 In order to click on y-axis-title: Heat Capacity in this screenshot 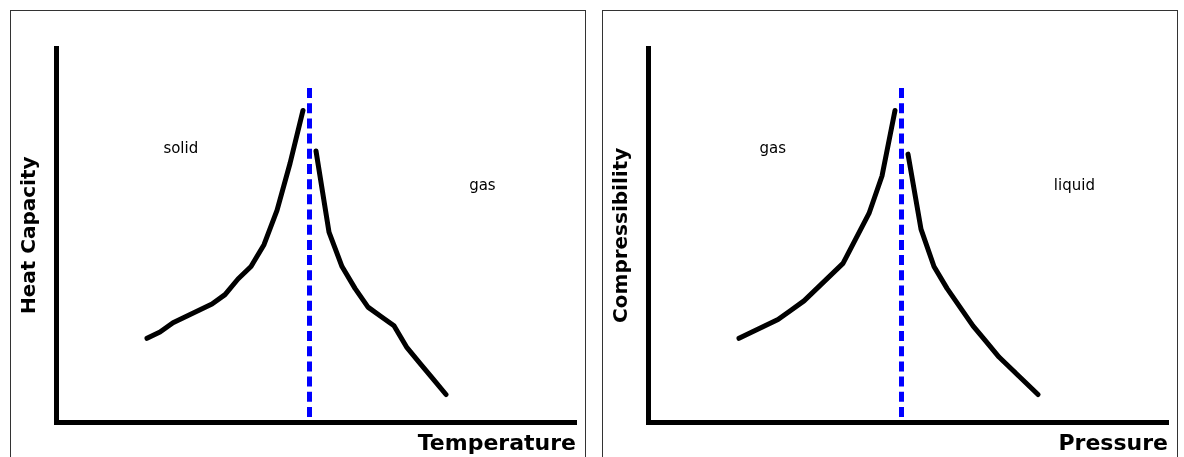, I will do `click(28, 235)`.